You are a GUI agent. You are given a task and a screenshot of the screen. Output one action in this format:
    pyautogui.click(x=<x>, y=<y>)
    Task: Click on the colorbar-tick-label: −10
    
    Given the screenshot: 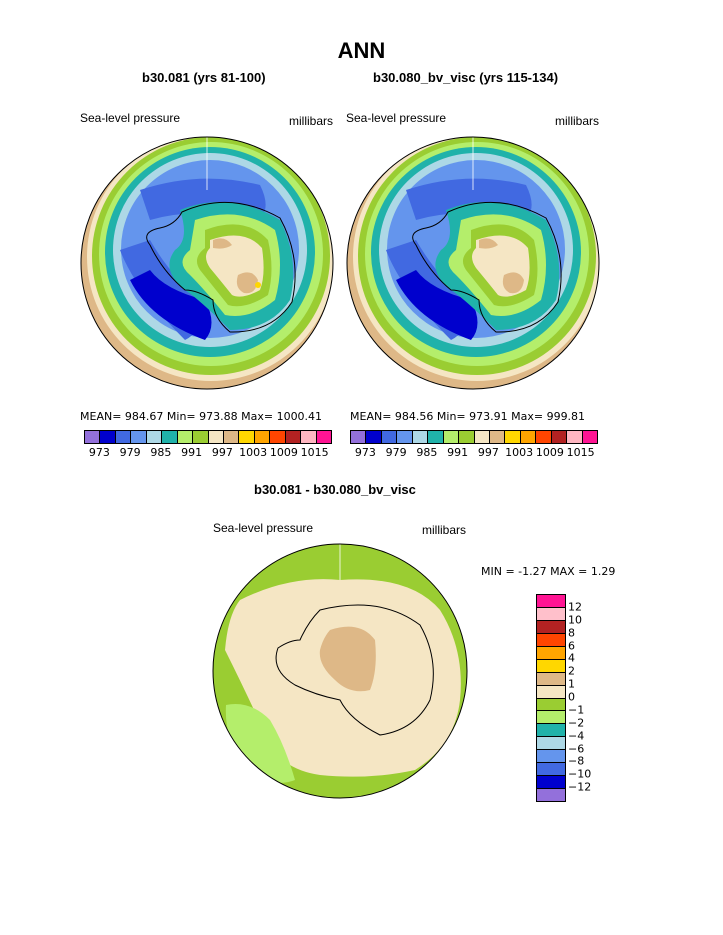 What is the action you would take?
    pyautogui.click(x=580, y=774)
    